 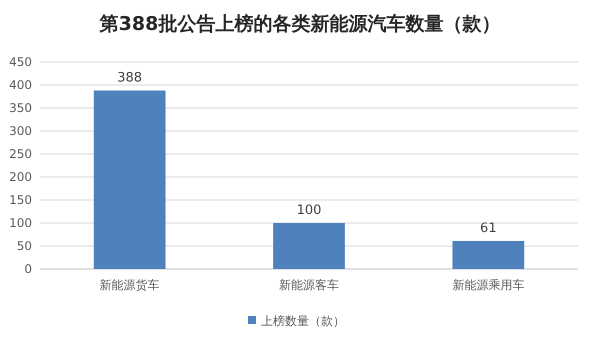 I want to click on data-label: 61, so click(x=488, y=228).